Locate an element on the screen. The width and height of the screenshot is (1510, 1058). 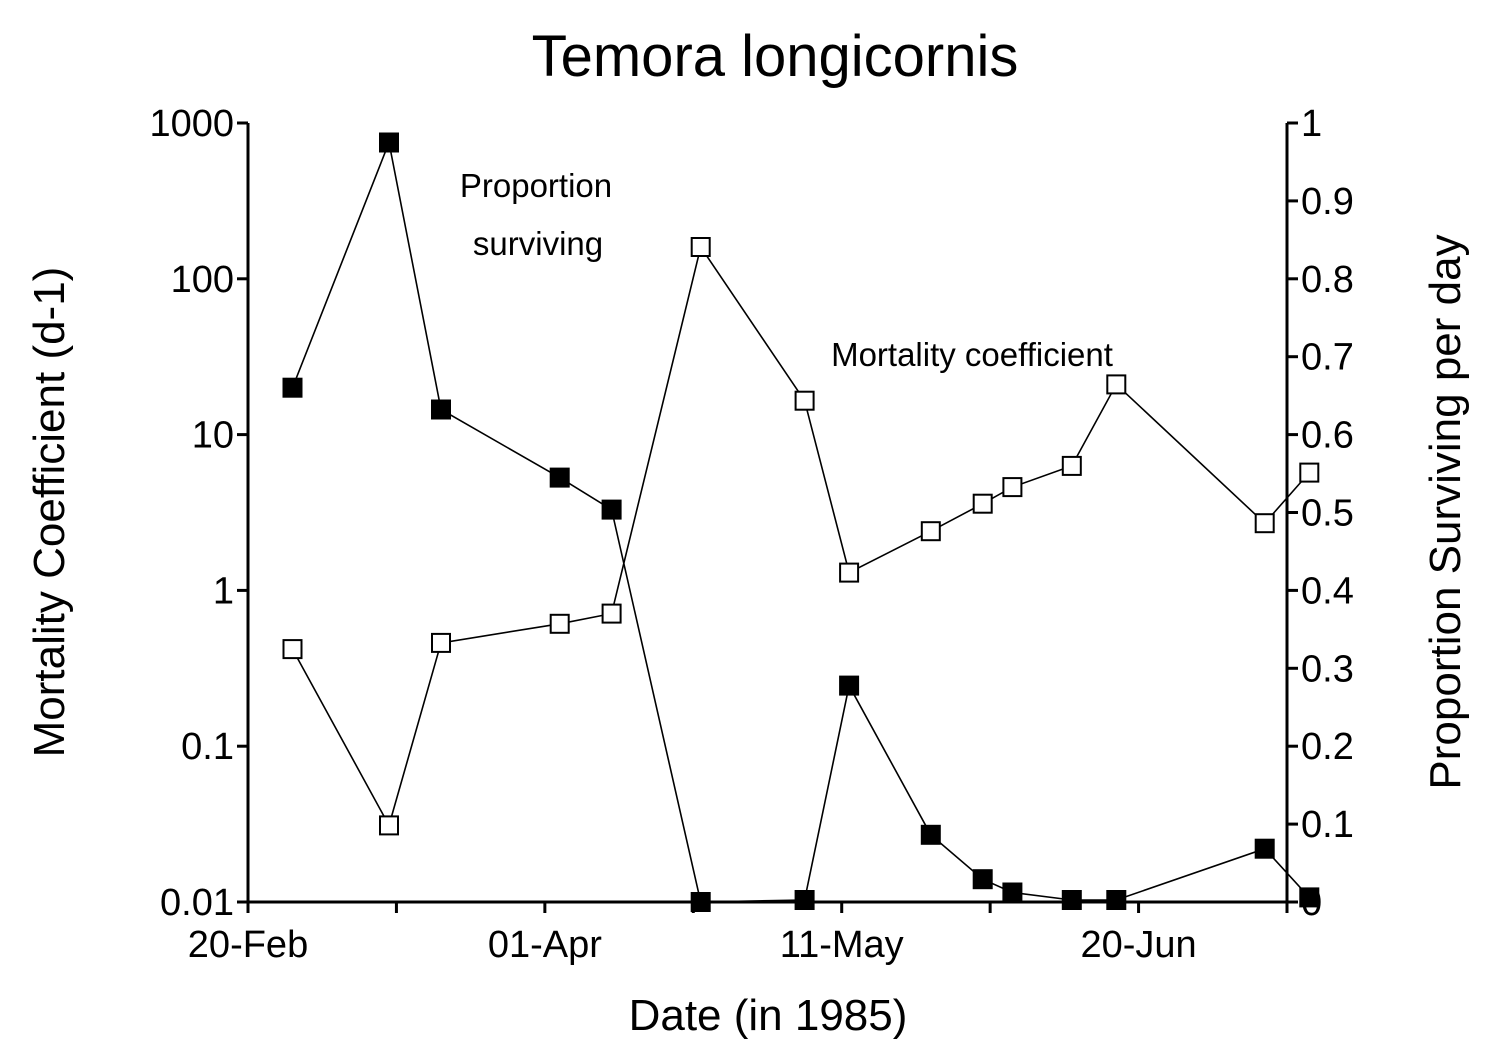
right-y-tick-label-5: 0.5 is located at coordinates (1327, 514).